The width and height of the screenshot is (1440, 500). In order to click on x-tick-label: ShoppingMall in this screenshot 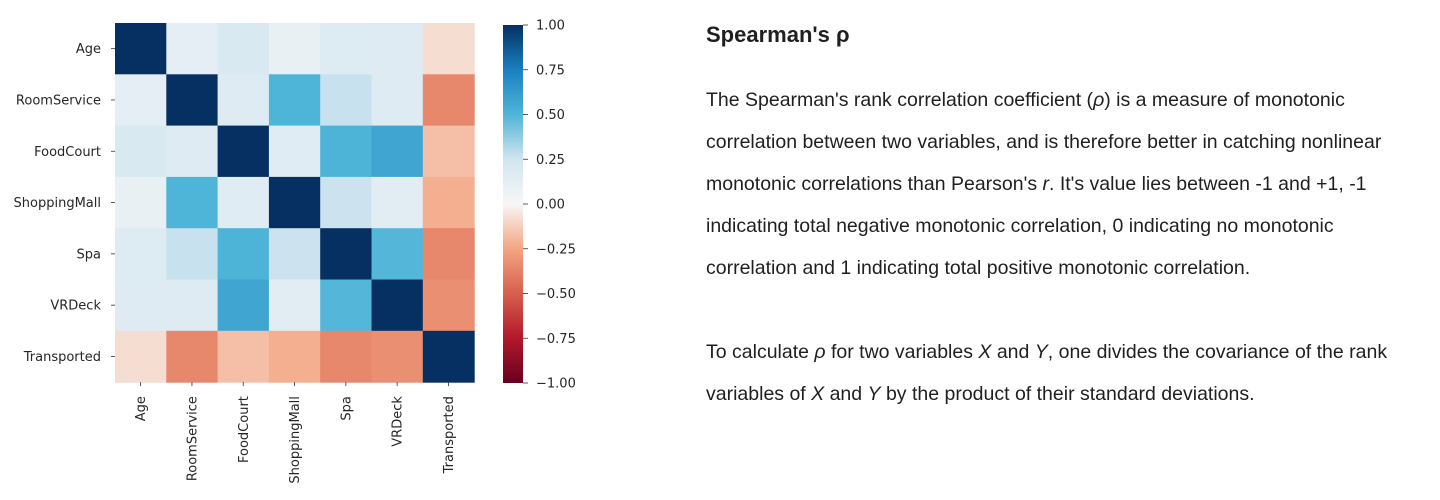, I will do `click(295, 439)`.